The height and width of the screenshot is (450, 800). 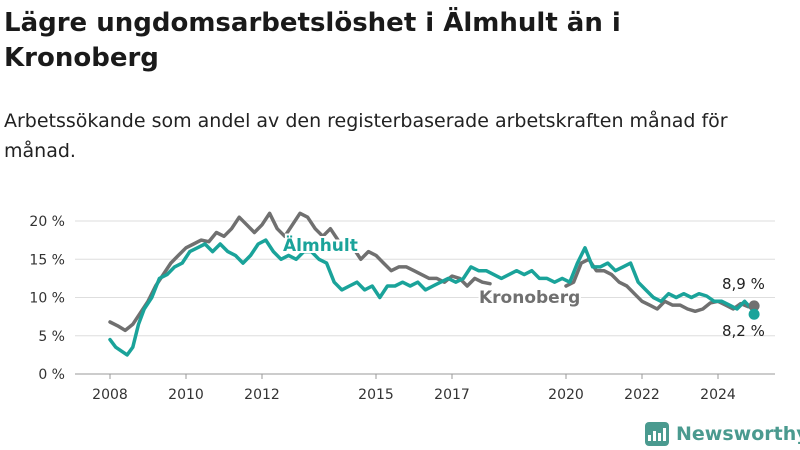 What do you see at coordinates (642, 395) in the screenshot?
I see `x-tick-label: 2022` at bounding box center [642, 395].